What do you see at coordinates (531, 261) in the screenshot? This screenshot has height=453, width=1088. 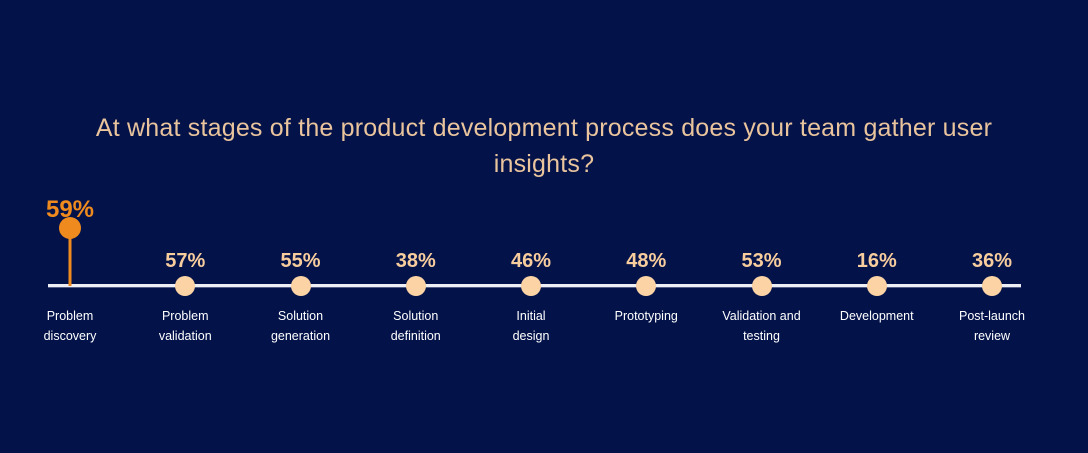 I see `point-value-label: 46%` at bounding box center [531, 261].